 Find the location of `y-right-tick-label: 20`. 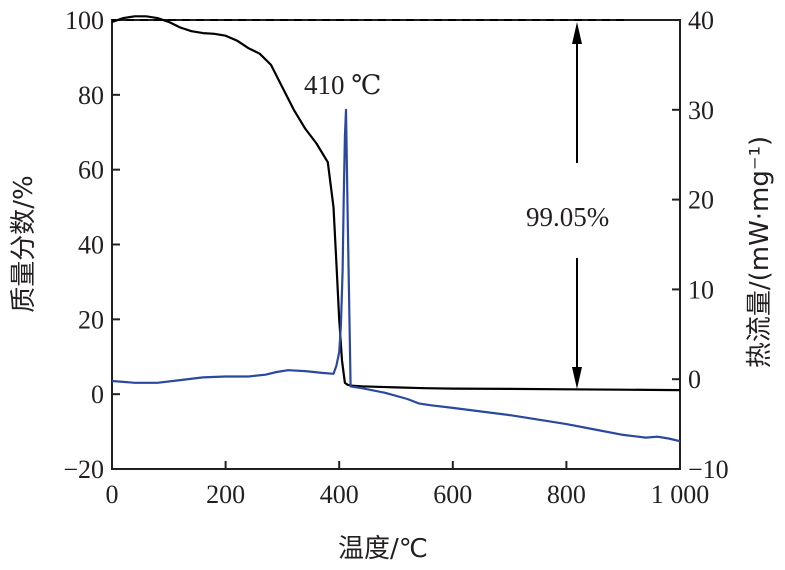

y-right-tick-label: 20 is located at coordinates (701, 200).